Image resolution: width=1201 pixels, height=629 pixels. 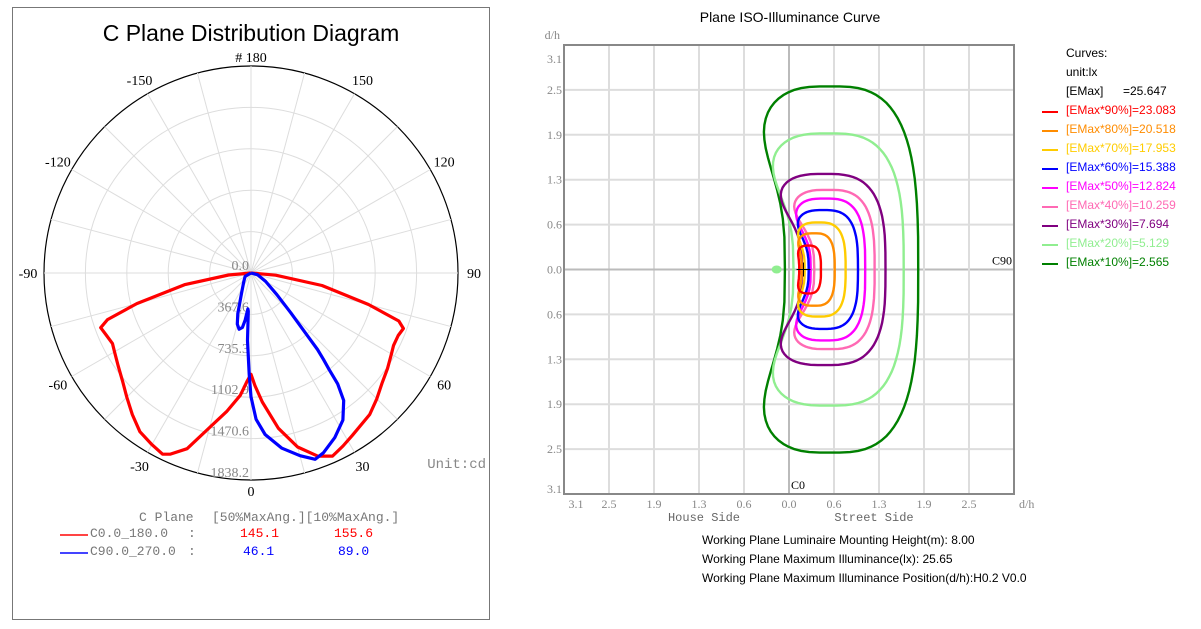 What do you see at coordinates (140, 81) in the screenshot?
I see `polar-angle-label: -150` at bounding box center [140, 81].